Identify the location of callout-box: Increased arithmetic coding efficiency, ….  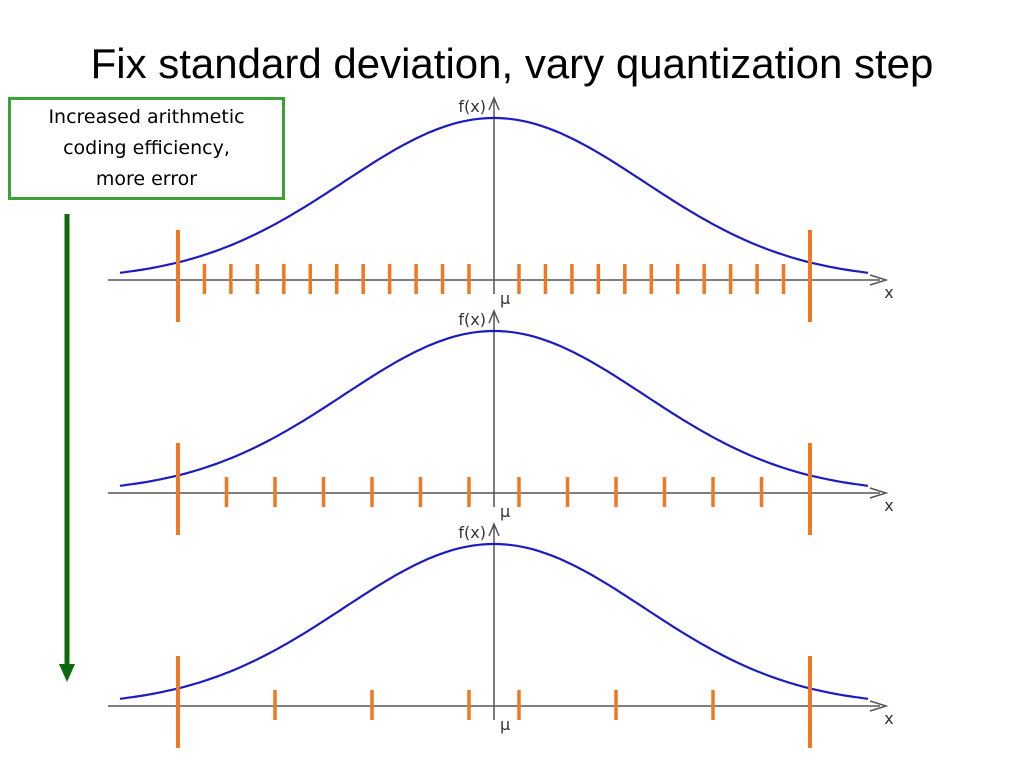
(146, 148).